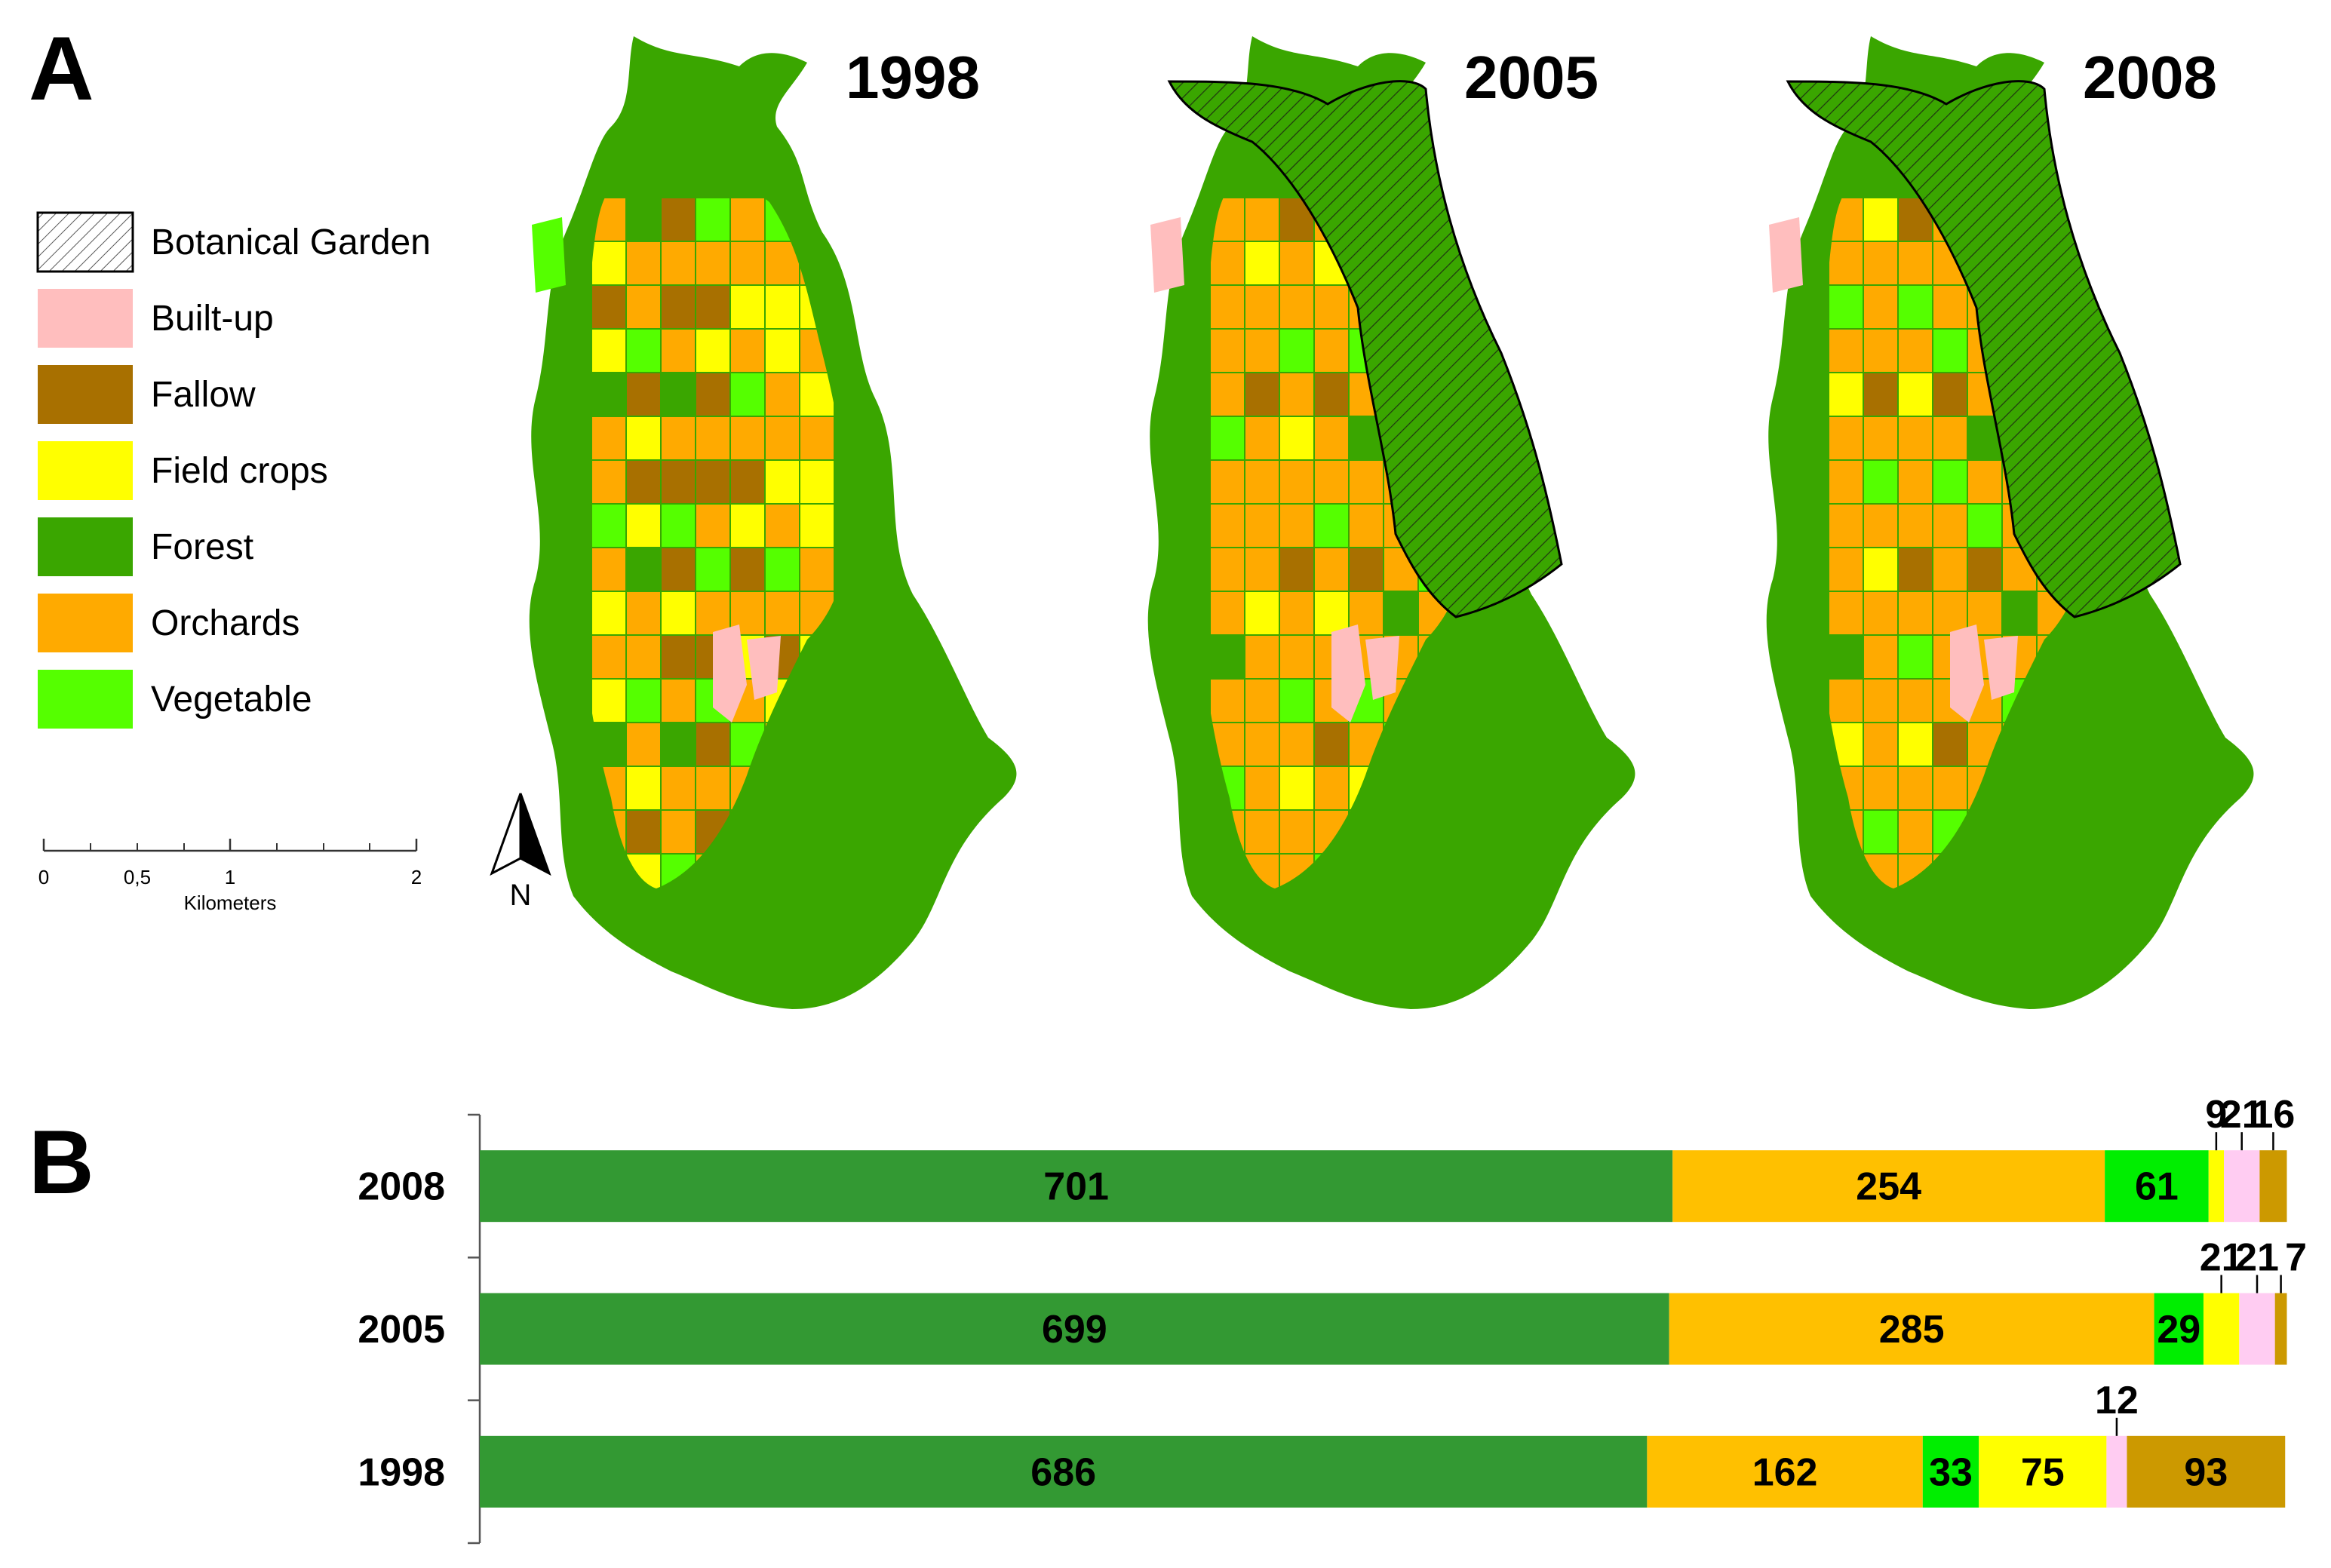  What do you see at coordinates (212, 319) in the screenshot?
I see `legend-label-1: Built-up` at bounding box center [212, 319].